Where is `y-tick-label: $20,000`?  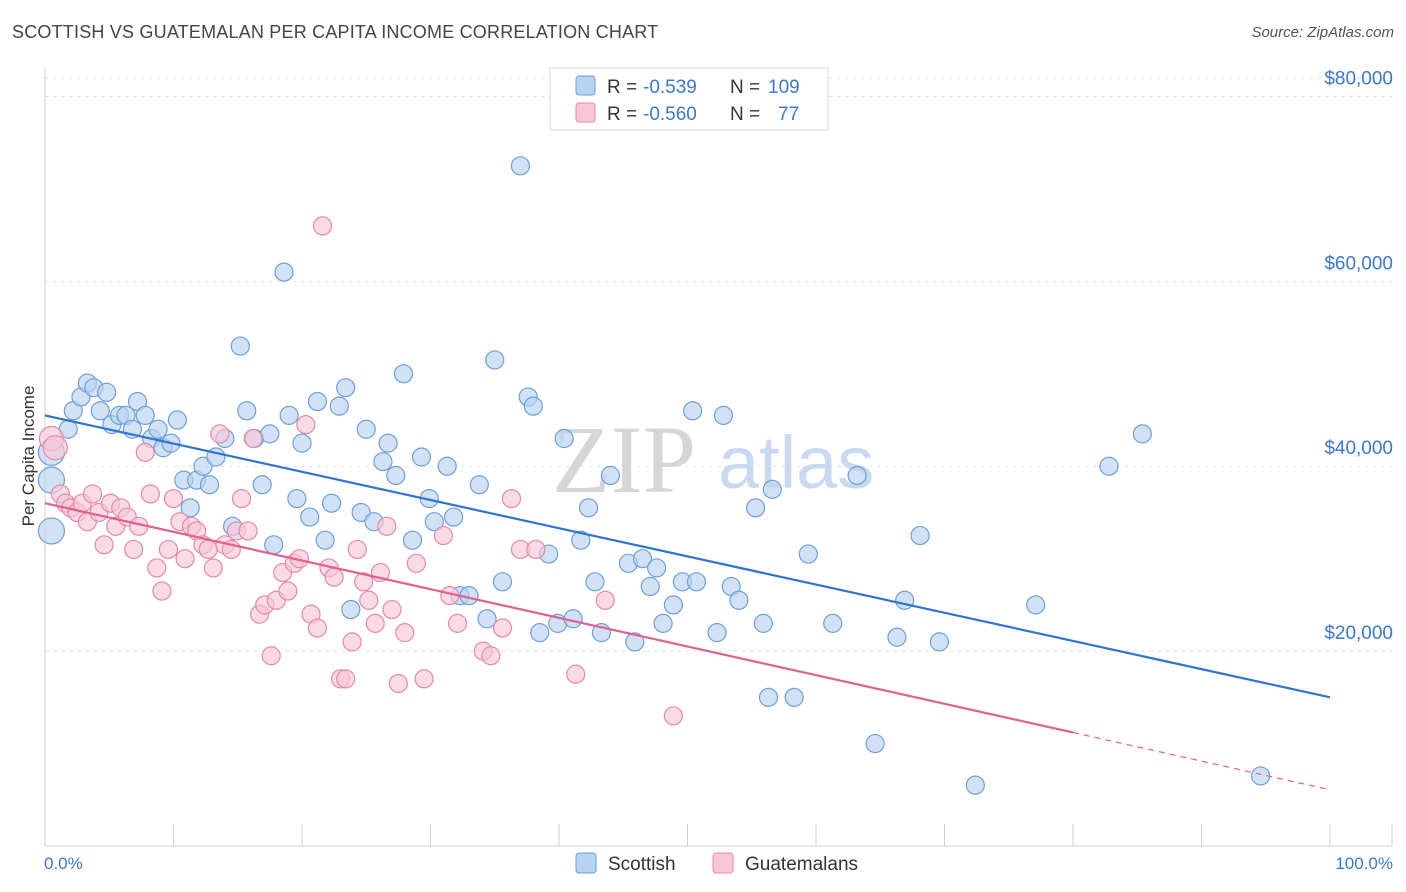 y-tick-label: $20,000 is located at coordinates (1358, 633).